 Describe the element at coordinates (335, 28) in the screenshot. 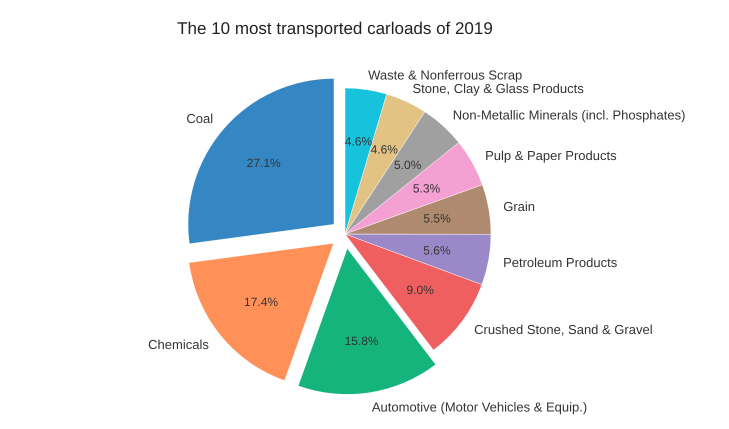

I see `chart-title: The 10 most transported carloads of 2019` at that location.